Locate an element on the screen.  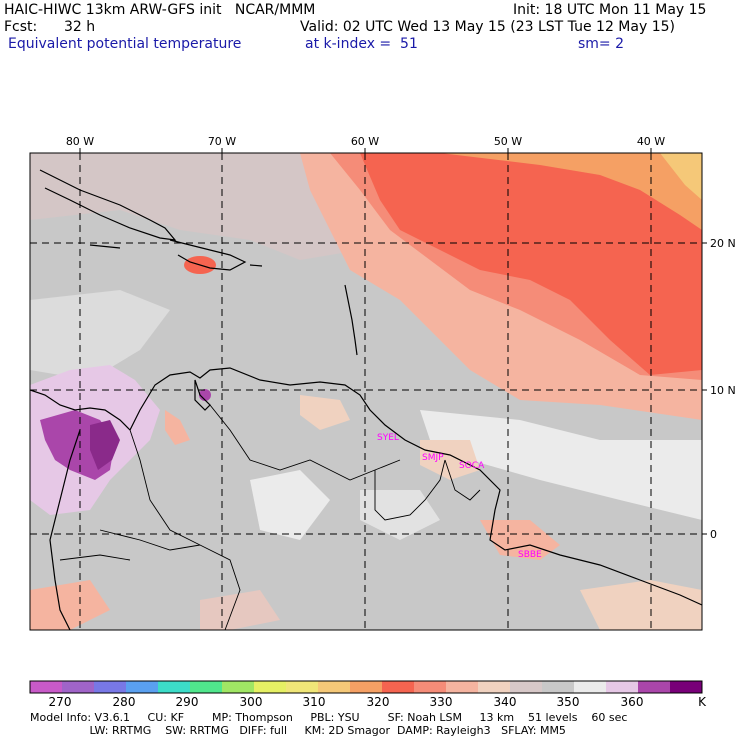
colorbar-unit: K is located at coordinates (702, 702).